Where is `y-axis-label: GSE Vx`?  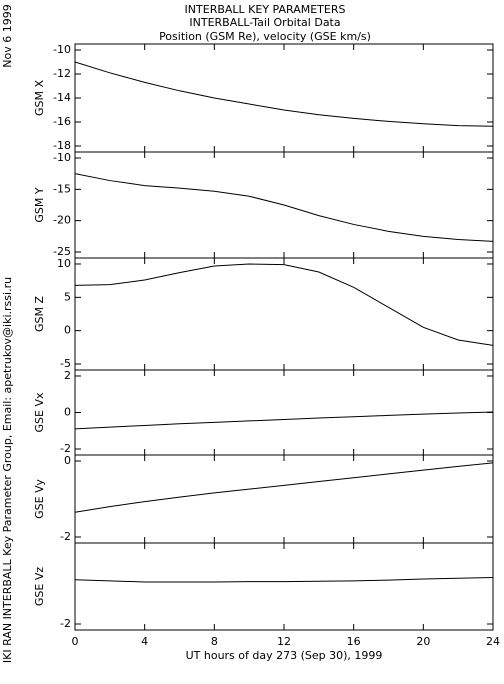 y-axis-label: GSE Vx is located at coordinates (39, 412).